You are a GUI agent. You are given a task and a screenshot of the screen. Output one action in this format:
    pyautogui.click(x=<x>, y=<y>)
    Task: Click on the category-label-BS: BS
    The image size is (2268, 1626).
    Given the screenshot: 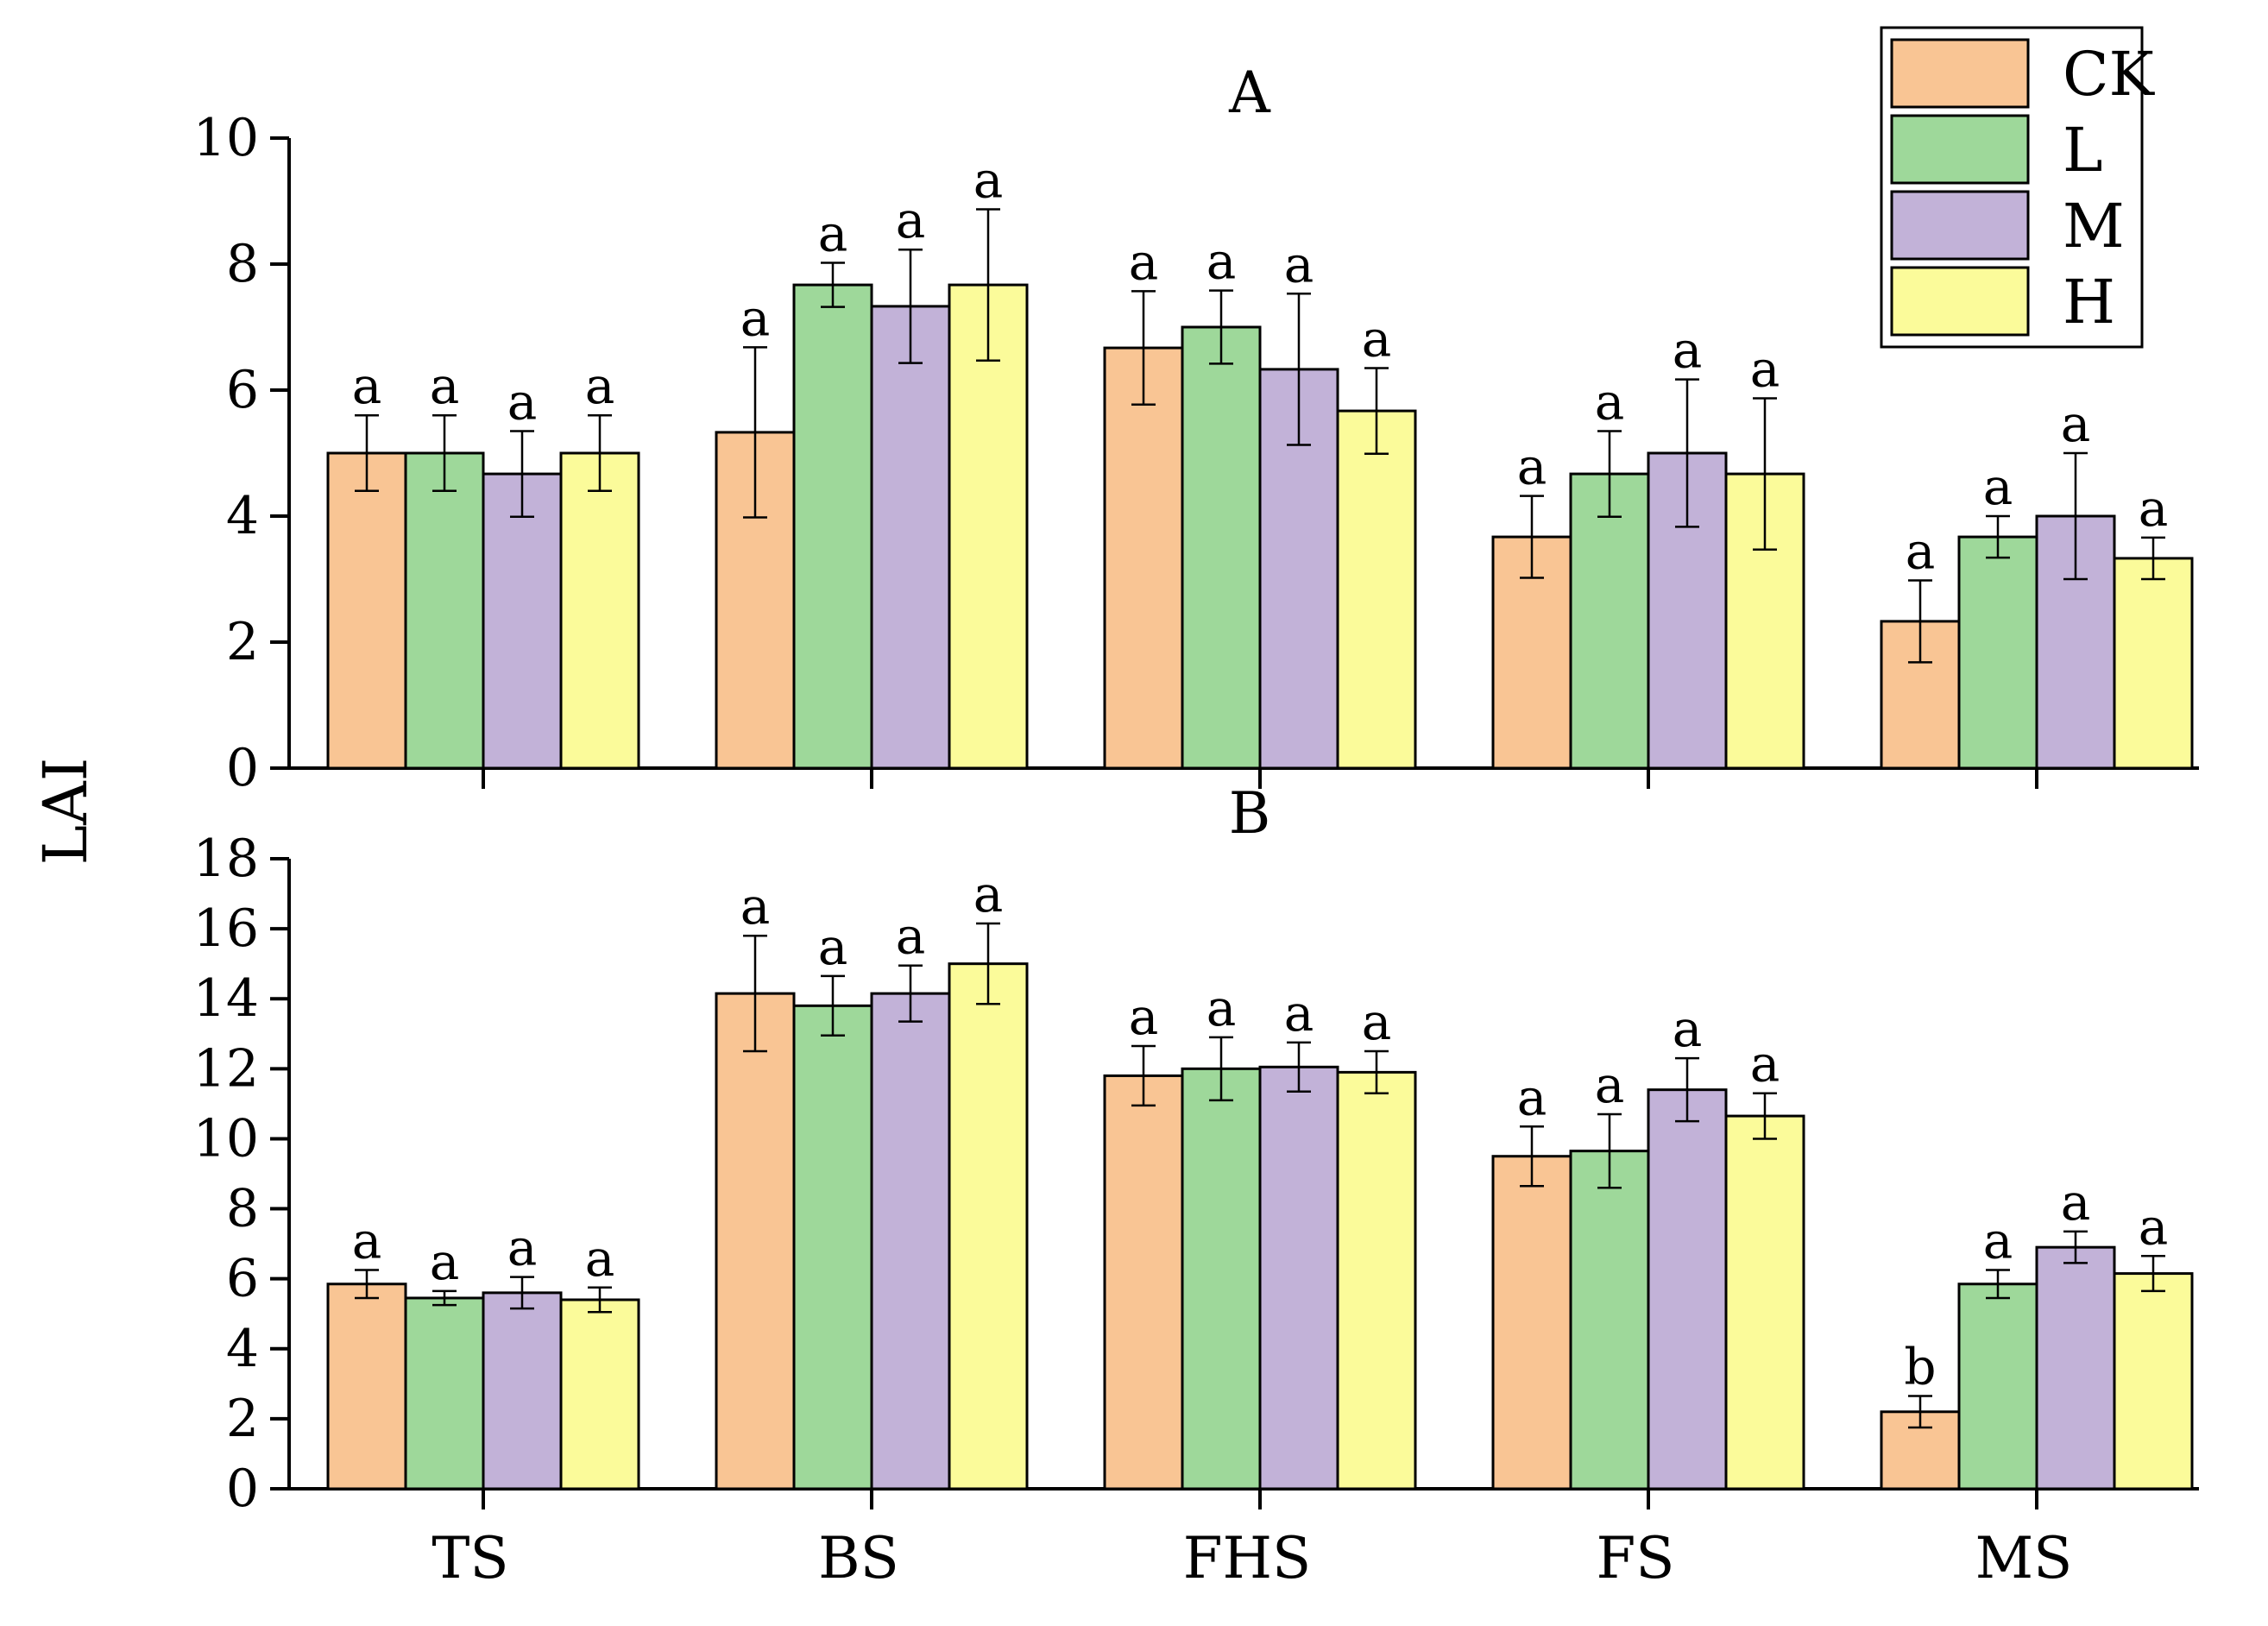 What is the action you would take?
    pyautogui.click(x=858, y=1558)
    